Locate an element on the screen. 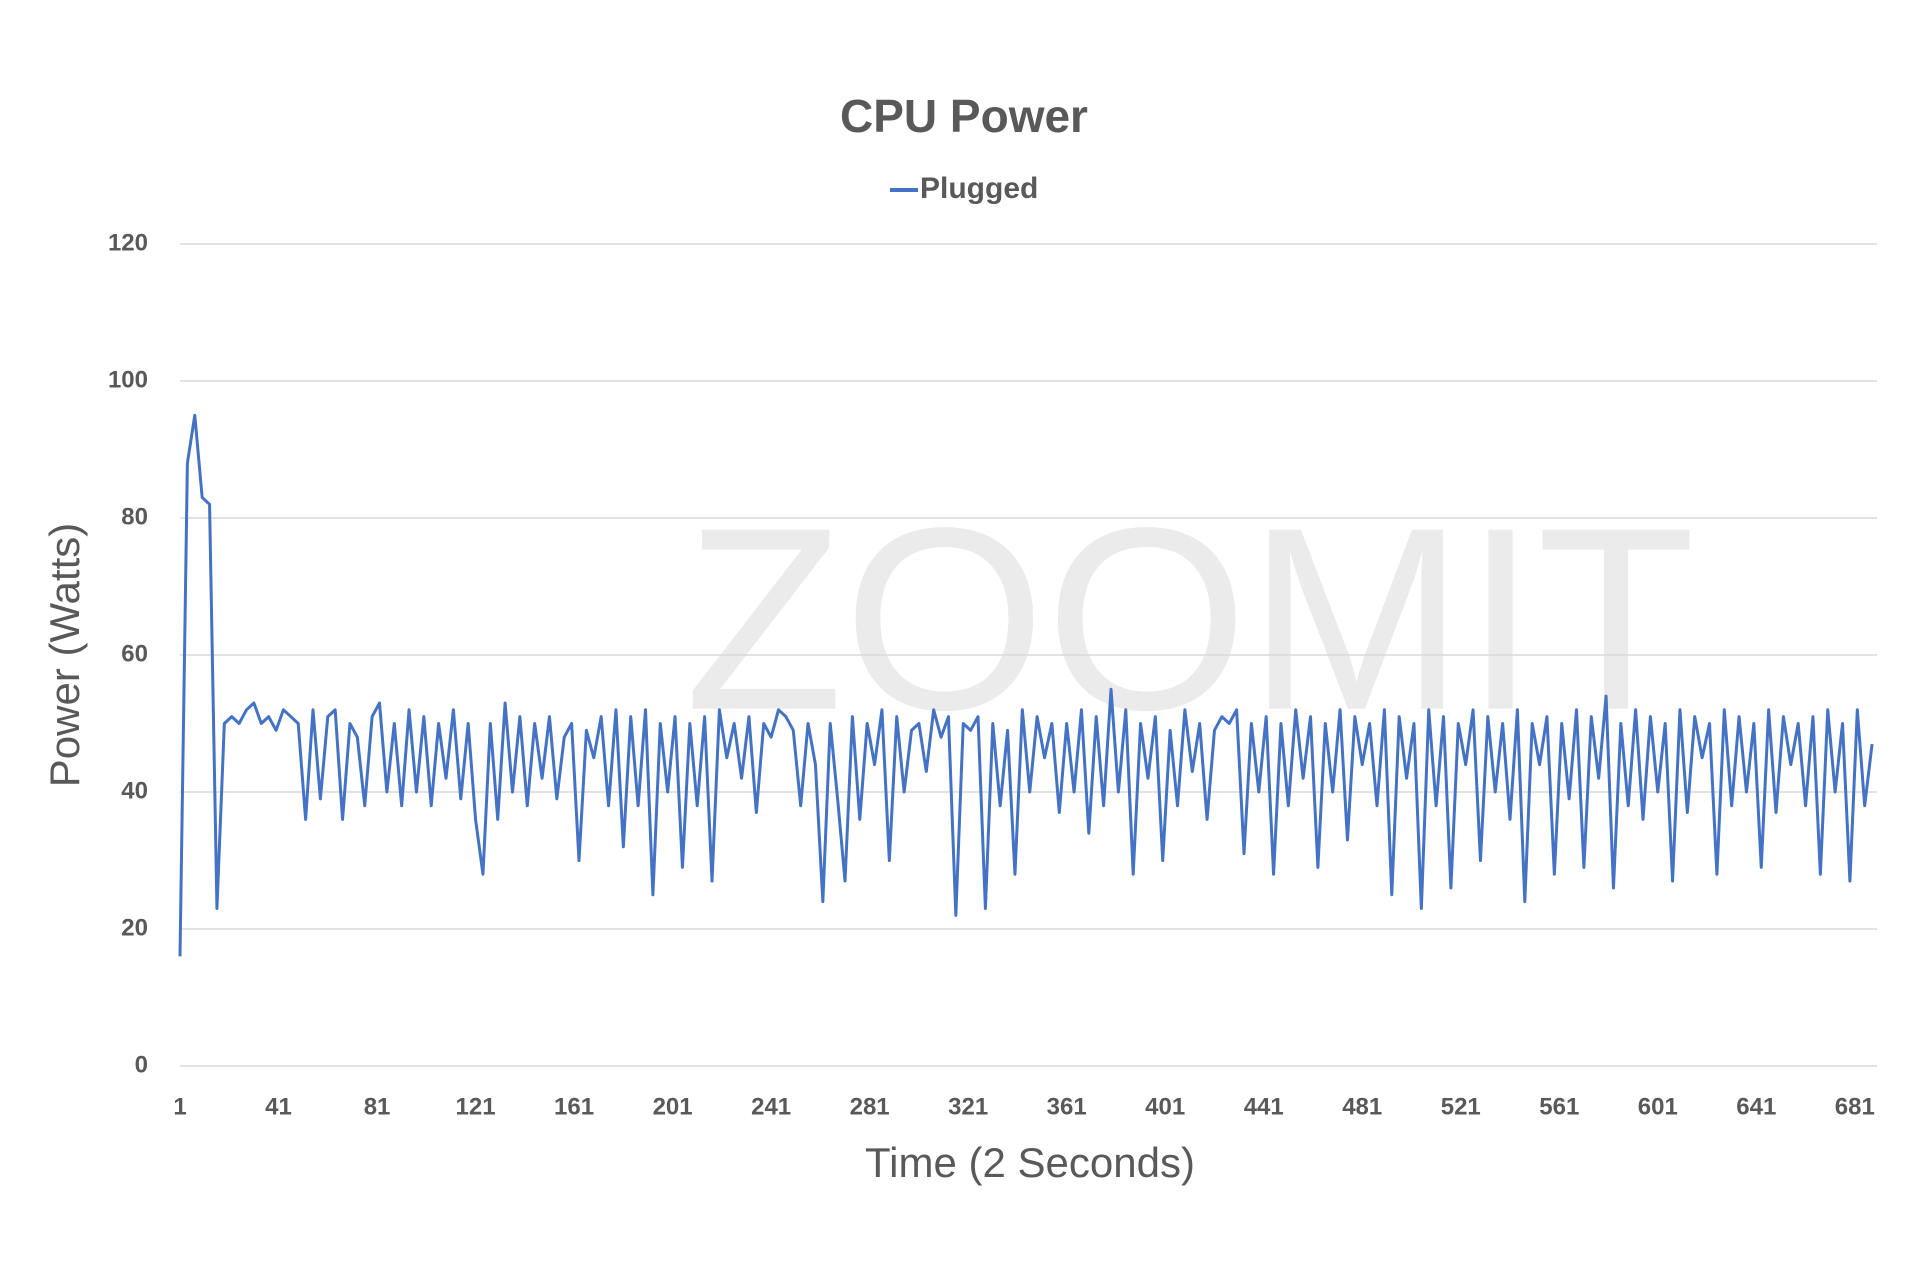 The height and width of the screenshot is (1280, 1920). x-tick-label: 1 is located at coordinates (179, 1106).